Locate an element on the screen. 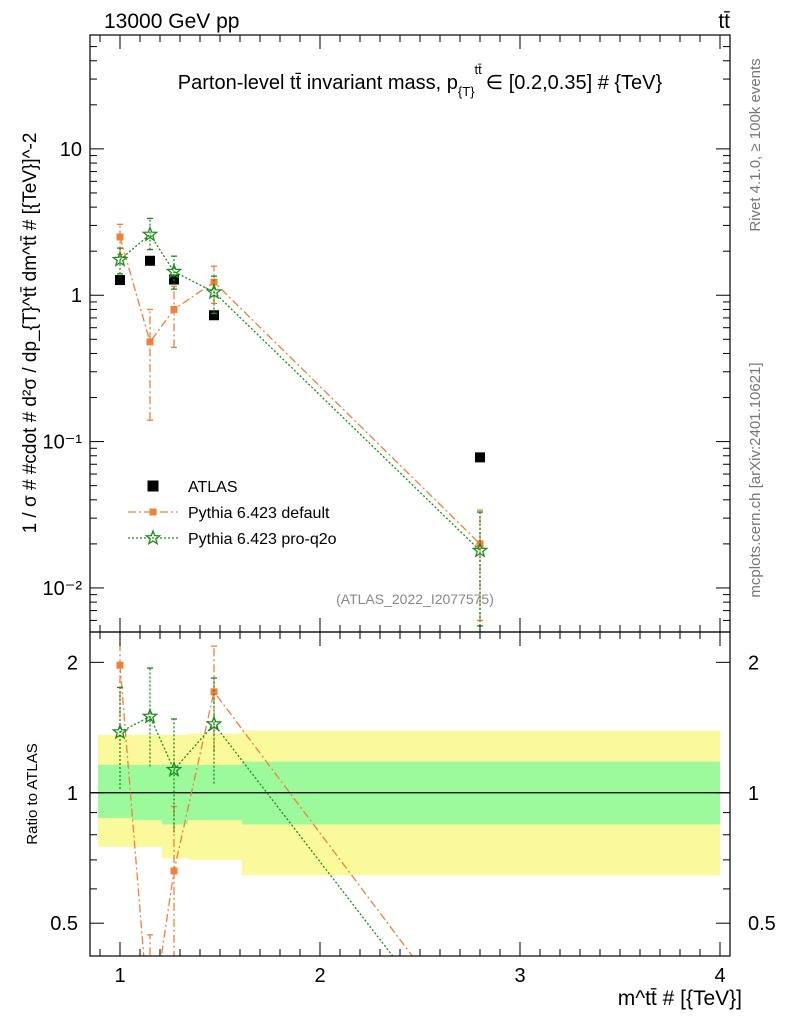 This screenshot has width=786, height=1024. header-process-label: tt̄ is located at coordinates (724, 21).